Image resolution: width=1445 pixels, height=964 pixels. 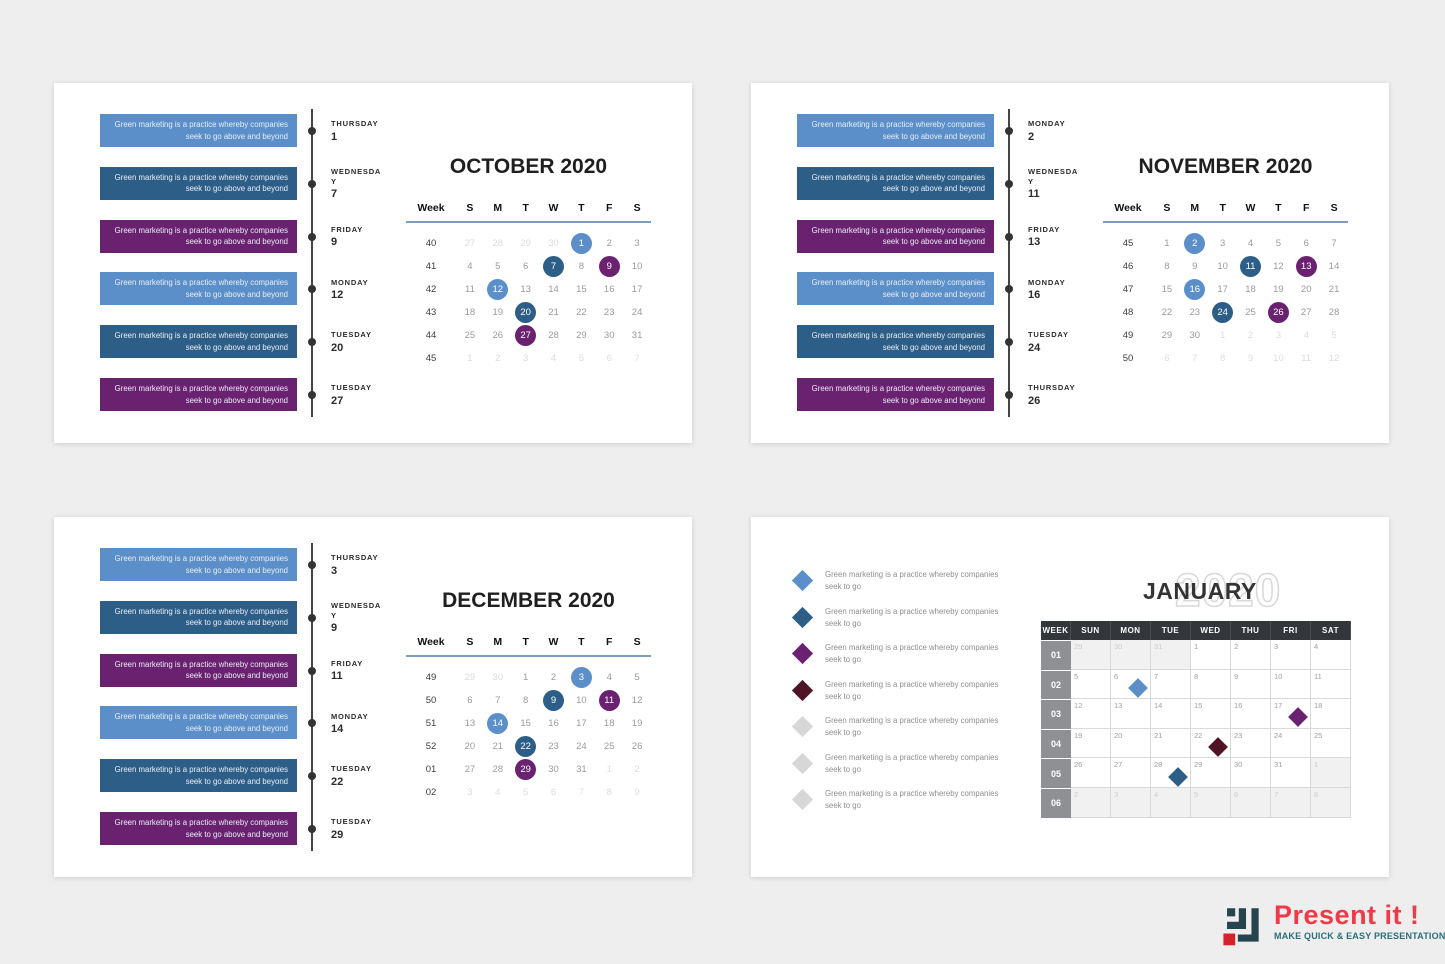 I want to click on day-cell: 7, so click(x=498, y=700).